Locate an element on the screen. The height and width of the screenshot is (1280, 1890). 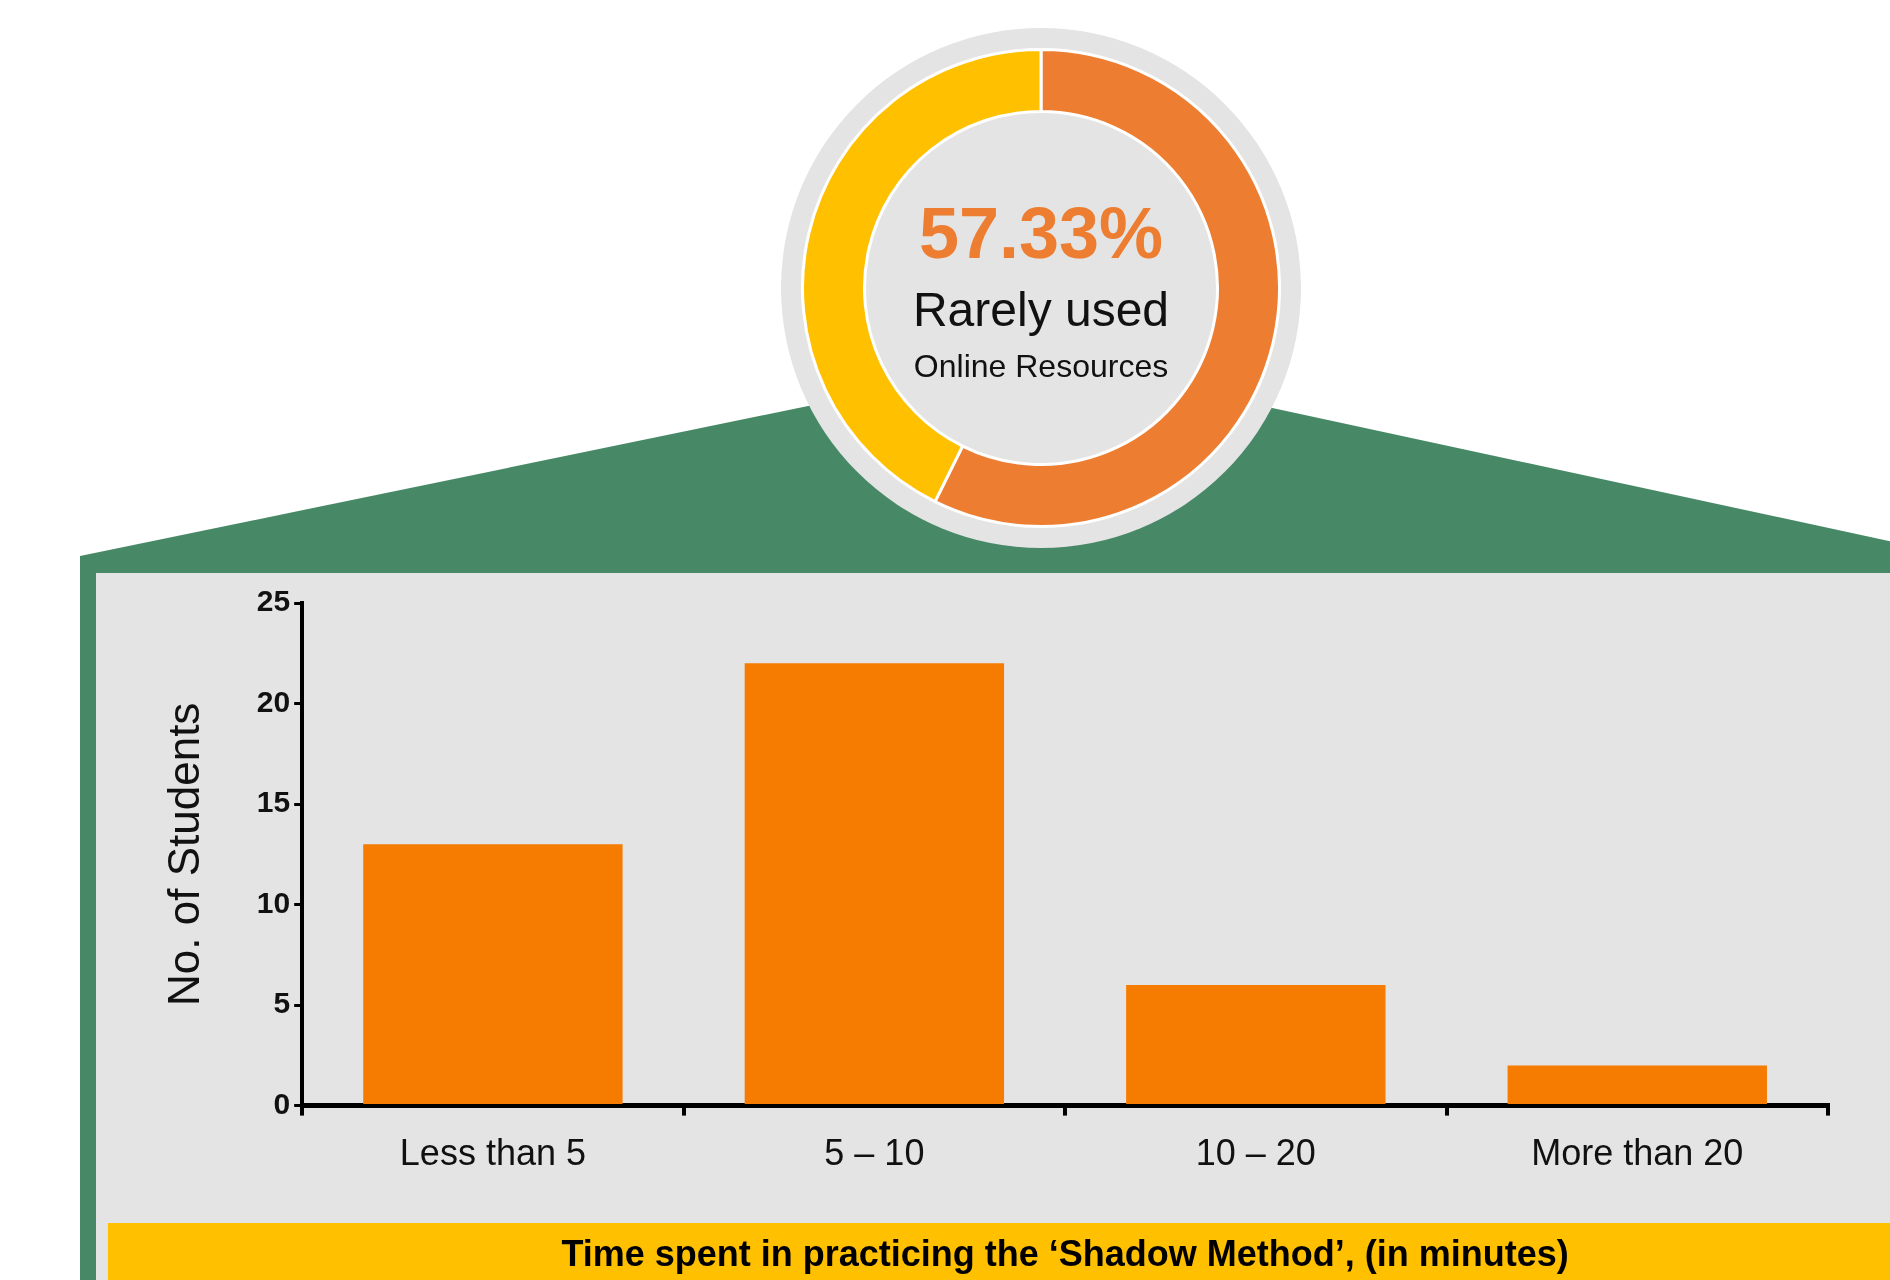
text: Rarely used is located at coordinates (1041, 310).